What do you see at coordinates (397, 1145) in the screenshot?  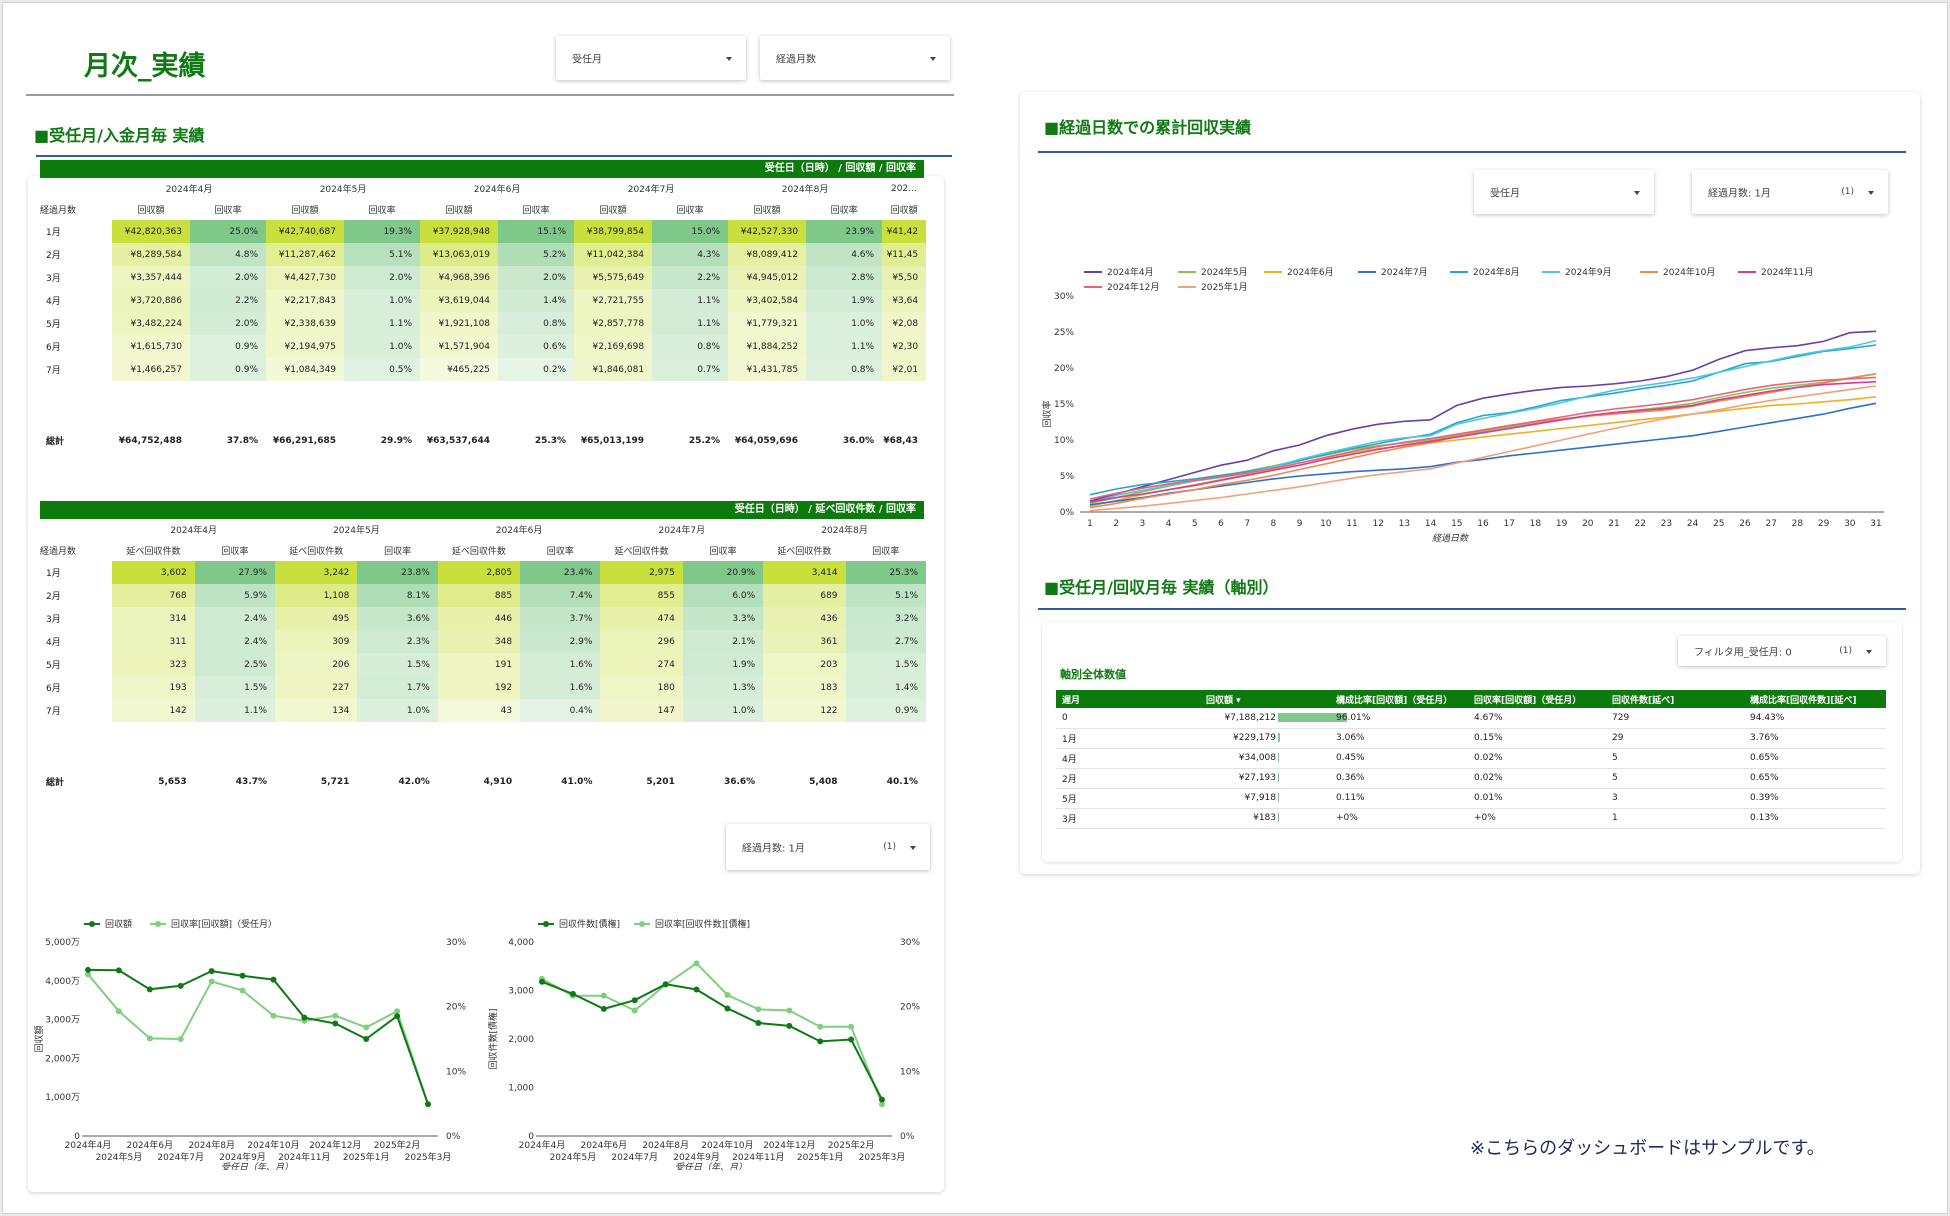 I see `x-tick-label: 2025年2月` at bounding box center [397, 1145].